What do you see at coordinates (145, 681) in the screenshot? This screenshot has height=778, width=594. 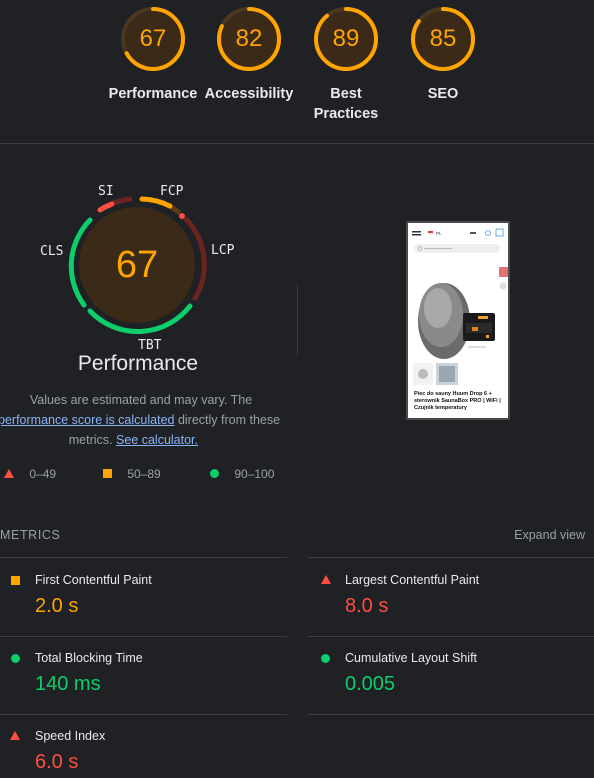 I see `metric-total-blocking-time: Total Blocking Time 140 ms` at bounding box center [145, 681].